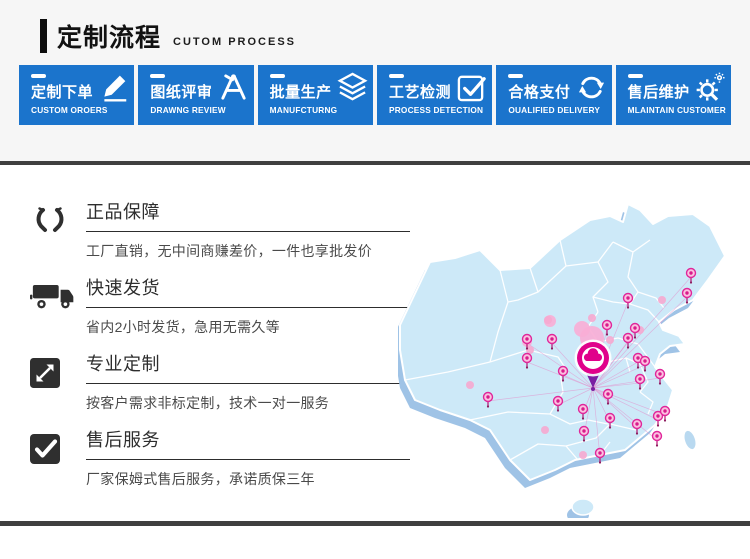 The image size is (750, 559). I want to click on guarantee-desc: 厂家保姆式售后服务，承诺质保三年, so click(200, 479).